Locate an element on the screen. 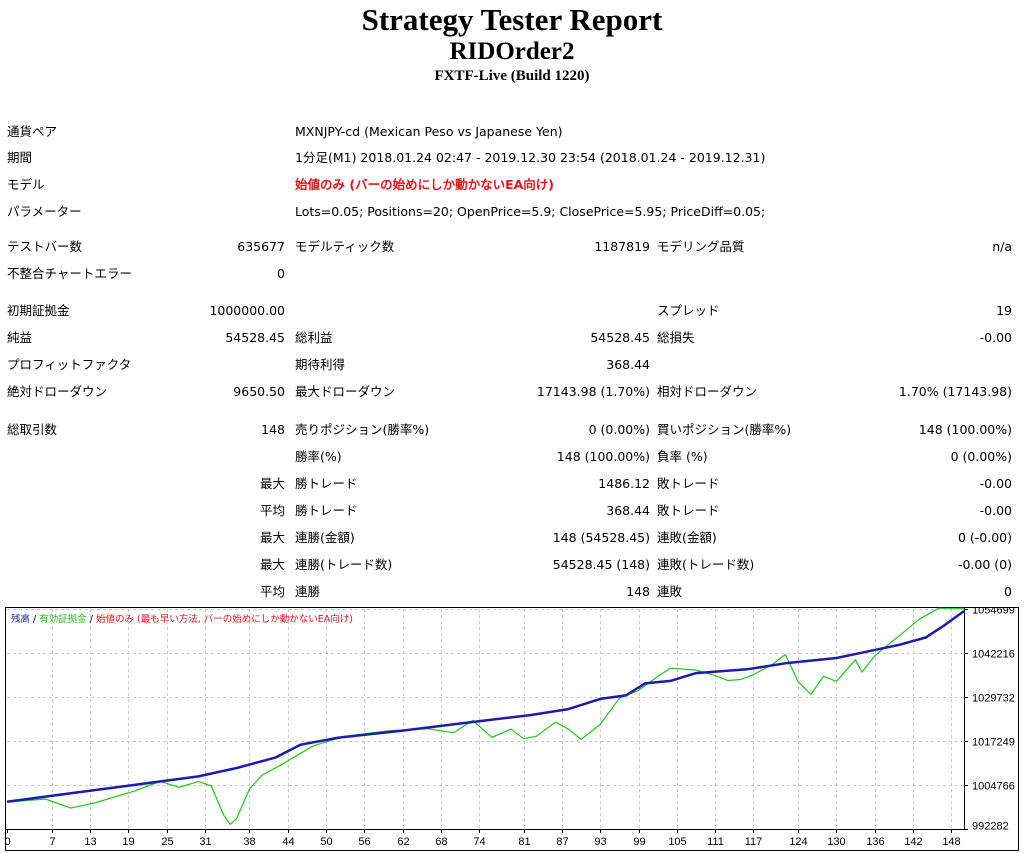  gross-loss-label: 総損失 is located at coordinates (676, 337).